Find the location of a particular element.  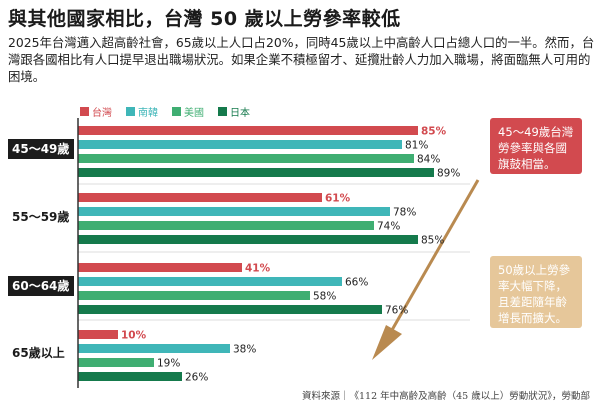

legend-swatch-japan is located at coordinates (222, 111).